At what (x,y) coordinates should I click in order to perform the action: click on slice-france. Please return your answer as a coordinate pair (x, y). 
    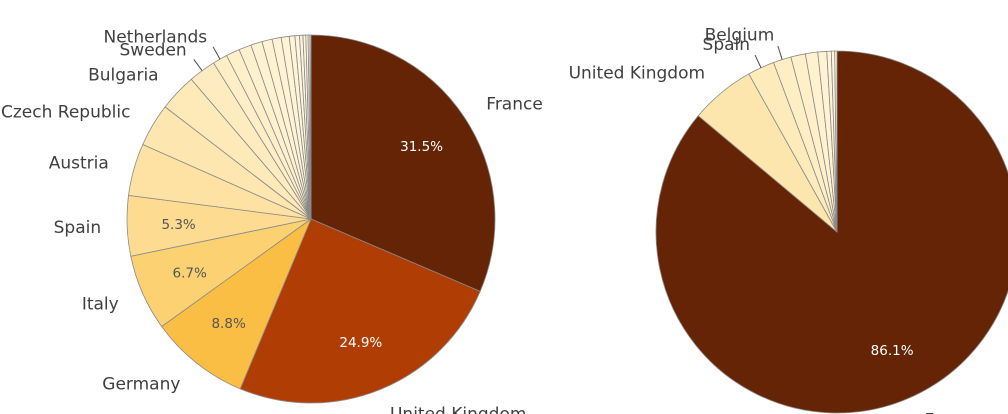
    Looking at the image, I should click on (403, 163).